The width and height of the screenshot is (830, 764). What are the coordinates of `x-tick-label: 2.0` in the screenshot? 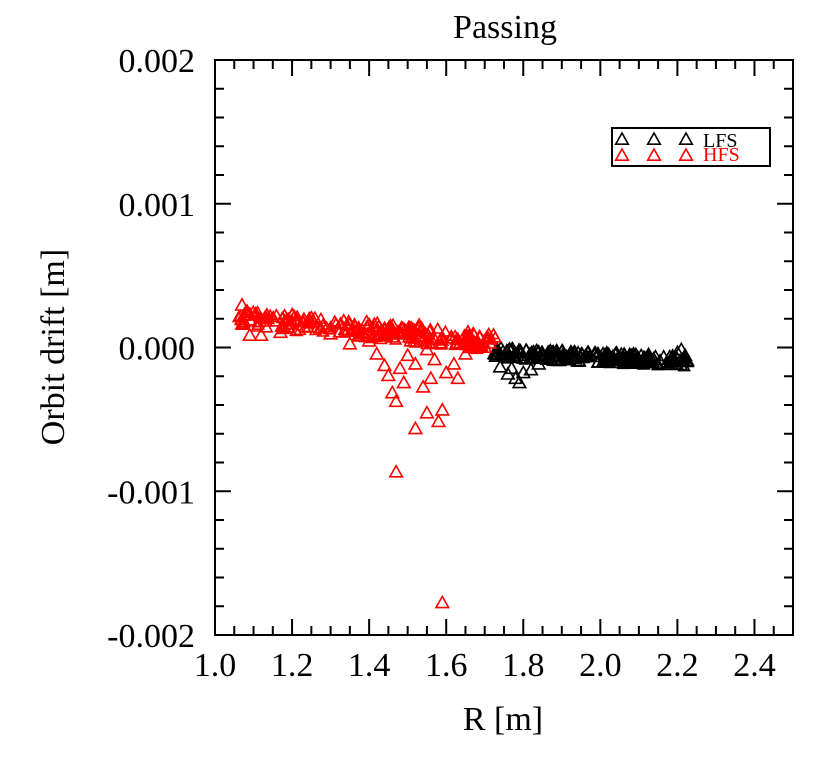 It's located at (600, 665).